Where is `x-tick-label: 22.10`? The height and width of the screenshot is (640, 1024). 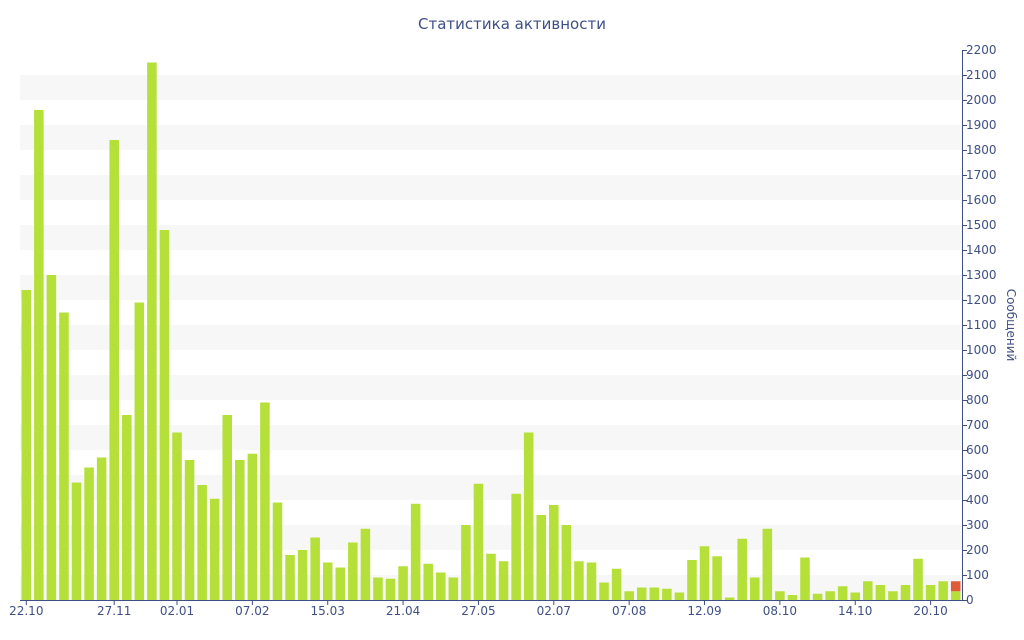
x-tick-label: 22.10 is located at coordinates (26, 611).